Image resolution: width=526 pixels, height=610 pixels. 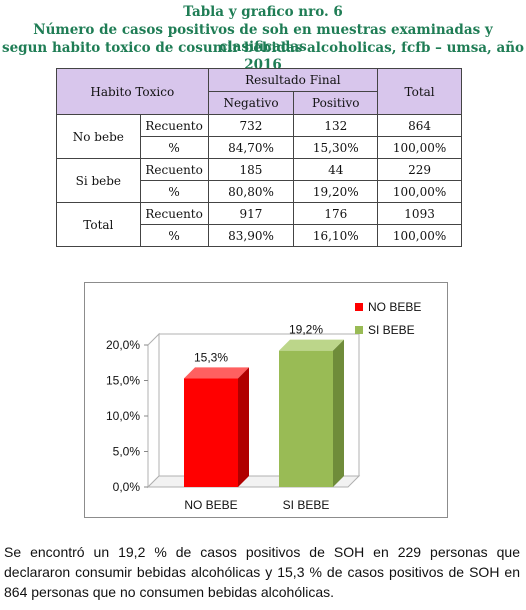 What do you see at coordinates (123, 381) in the screenshot?
I see `y-tick-label: 15,0%` at bounding box center [123, 381].